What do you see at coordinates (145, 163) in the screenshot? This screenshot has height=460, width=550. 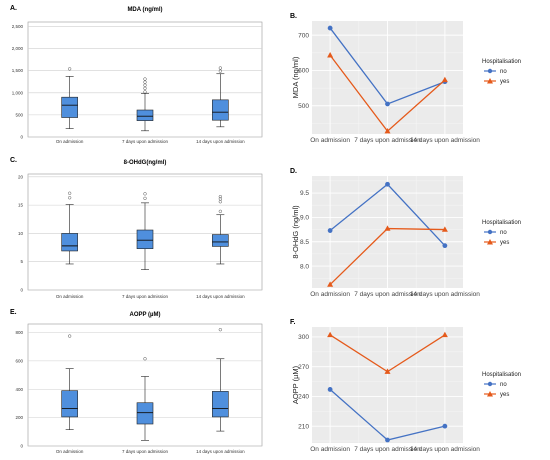 I see `chart-title: 8-OHdG(ng/ml)` at bounding box center [145, 163].